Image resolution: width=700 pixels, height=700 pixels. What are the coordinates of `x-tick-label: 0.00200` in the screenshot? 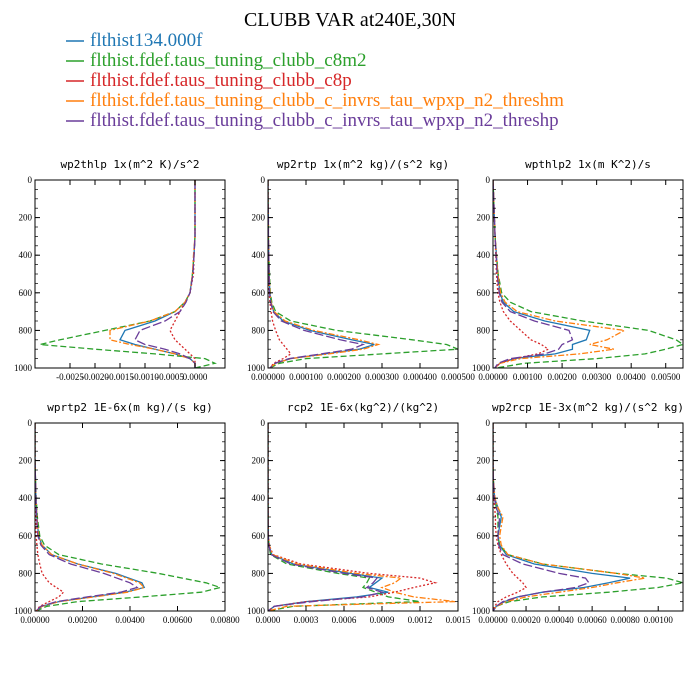 It's located at (83, 620).